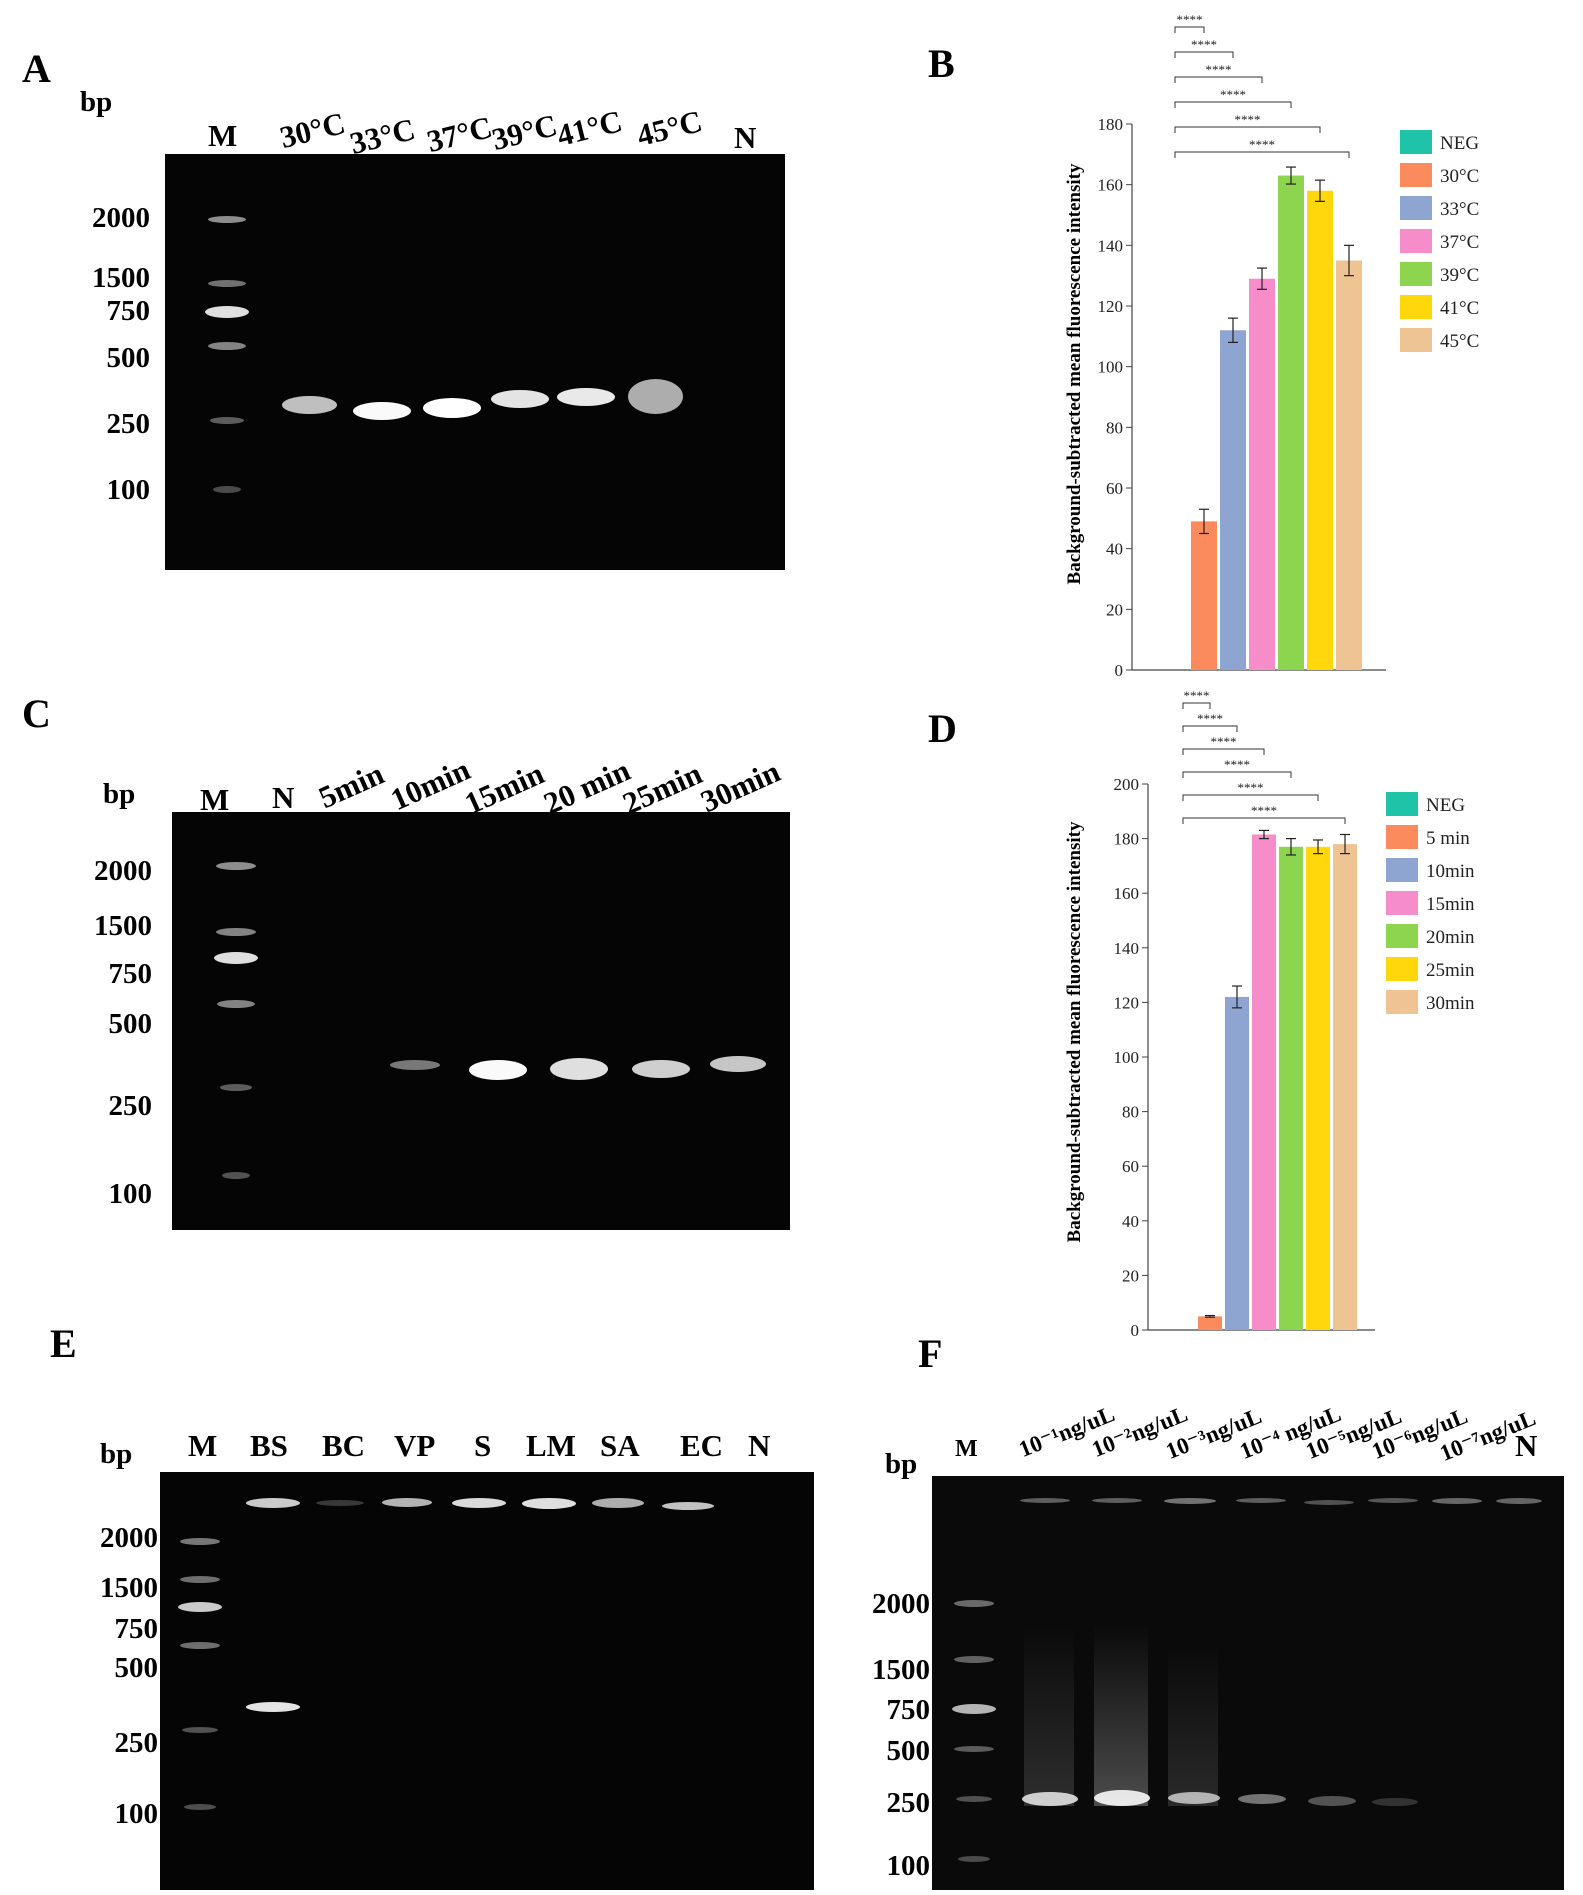  I want to click on panel-label-a: A, so click(36, 68).